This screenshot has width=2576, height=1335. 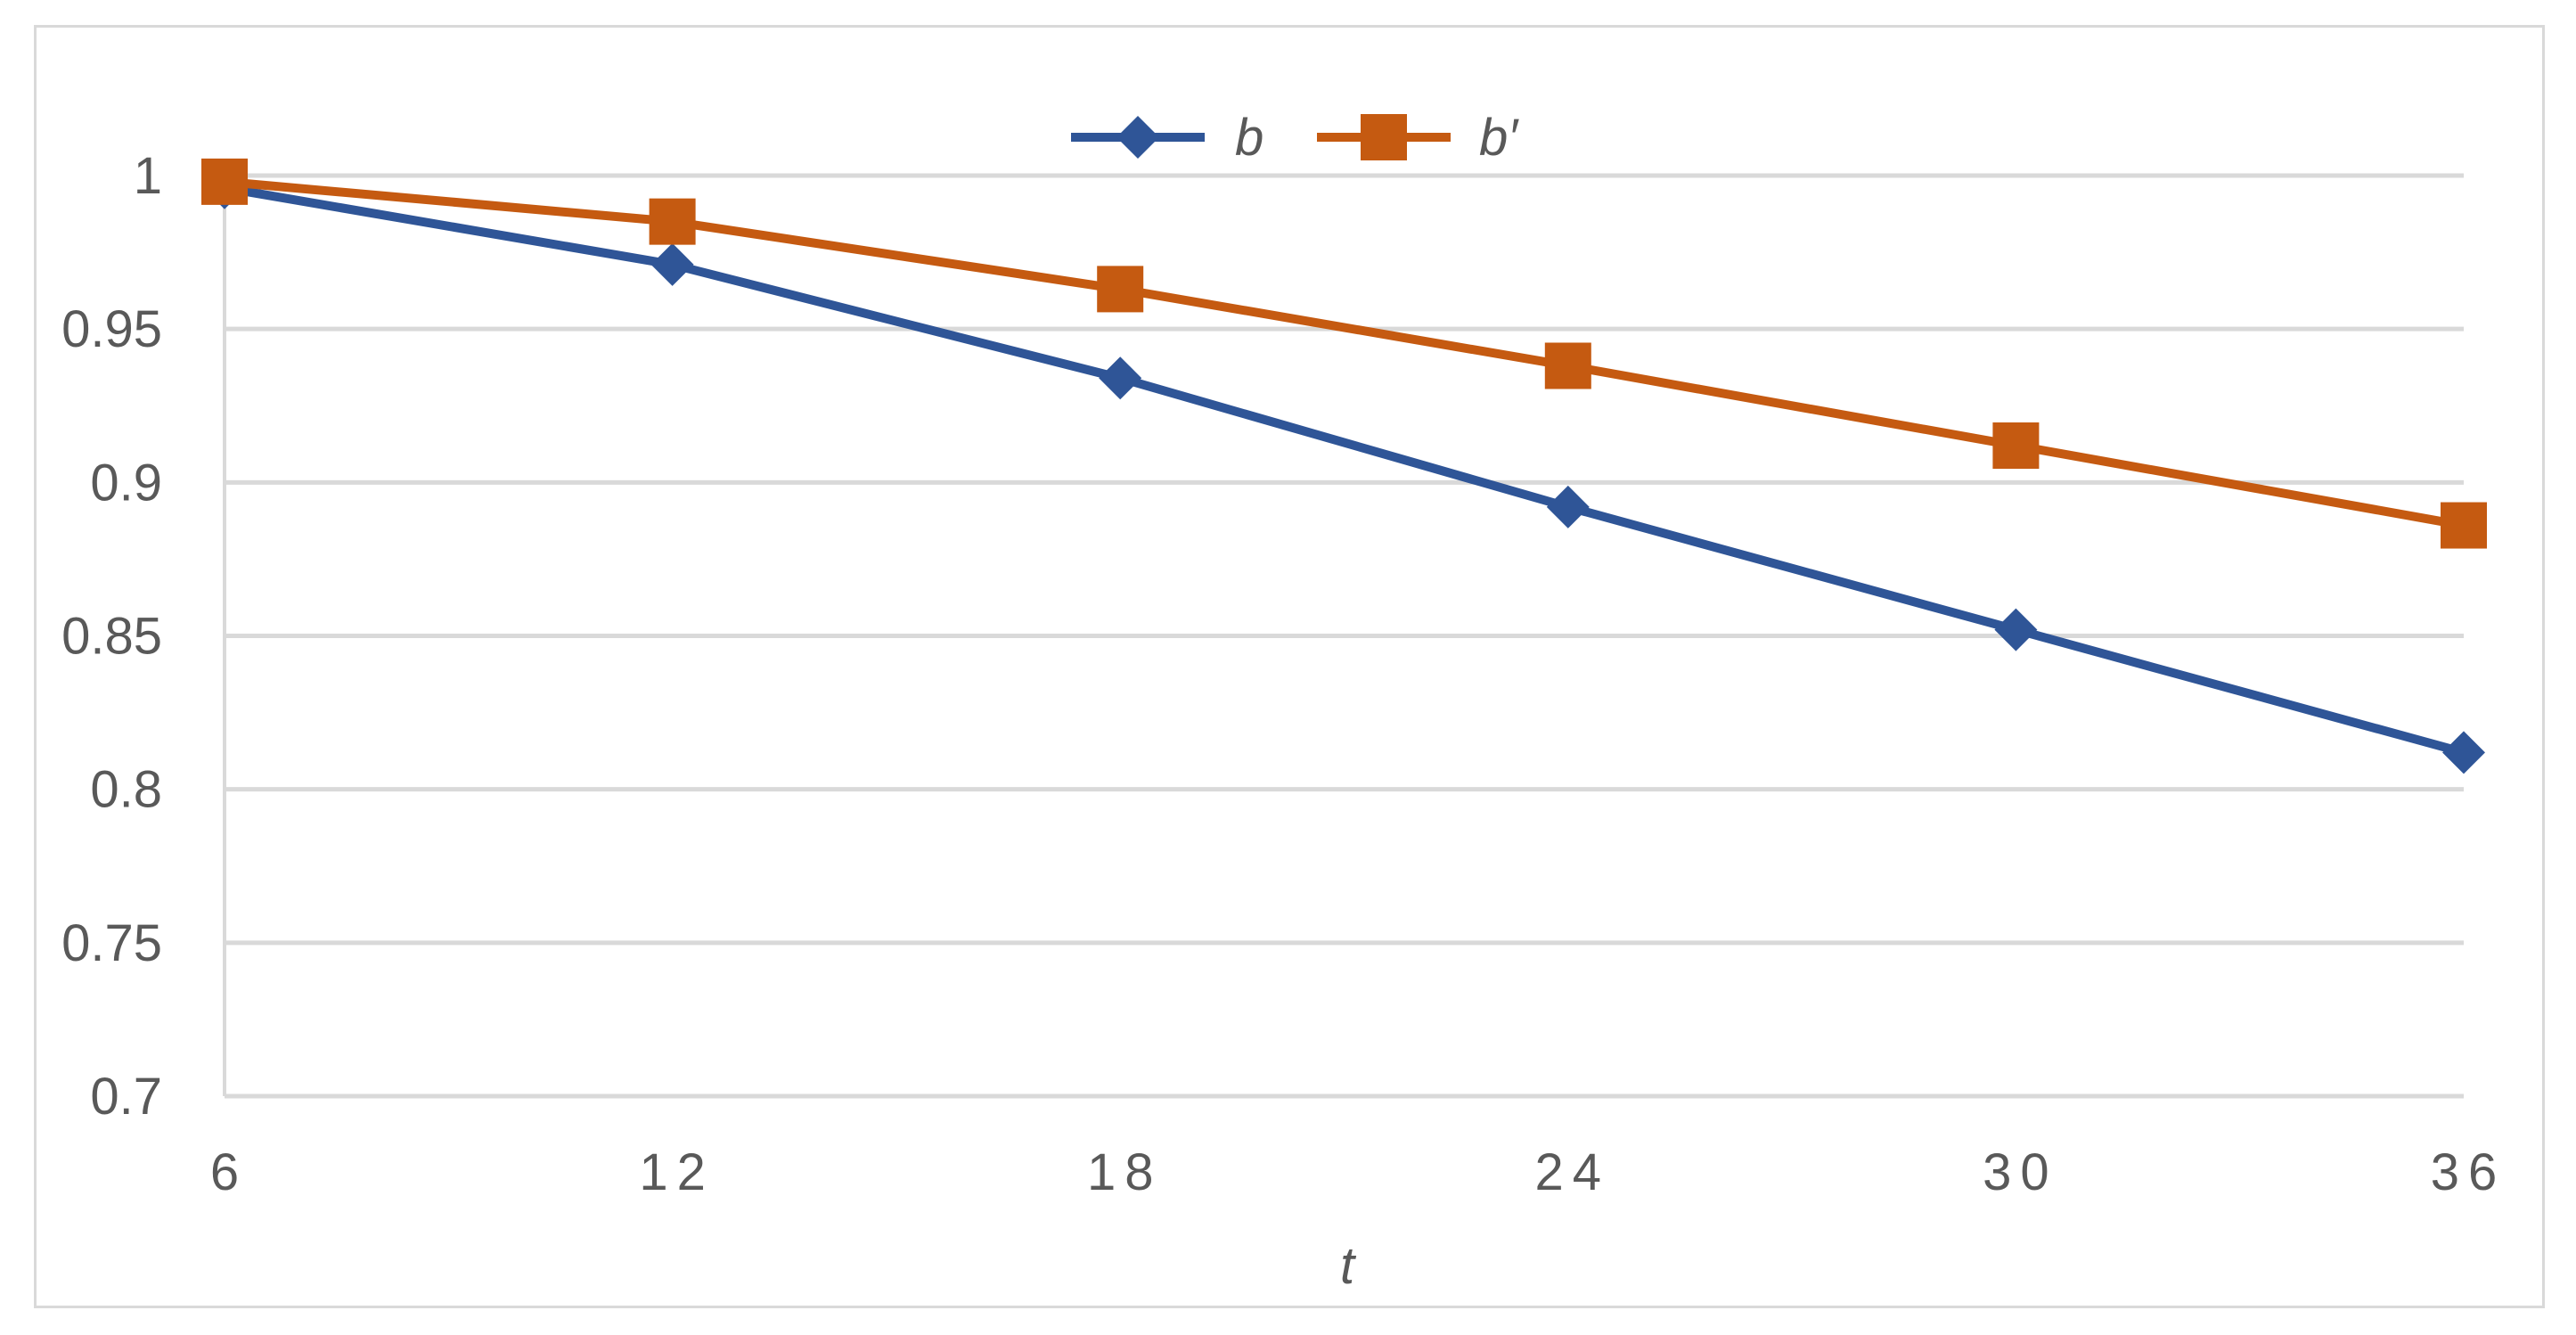 I want to click on y-tick-label: 1, so click(x=148, y=176).